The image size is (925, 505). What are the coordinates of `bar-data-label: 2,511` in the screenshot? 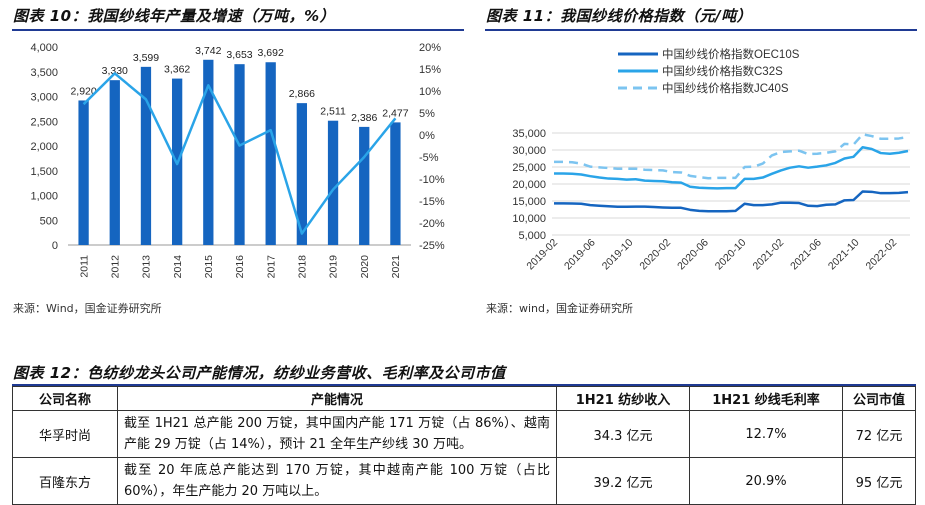 It's located at (333, 112).